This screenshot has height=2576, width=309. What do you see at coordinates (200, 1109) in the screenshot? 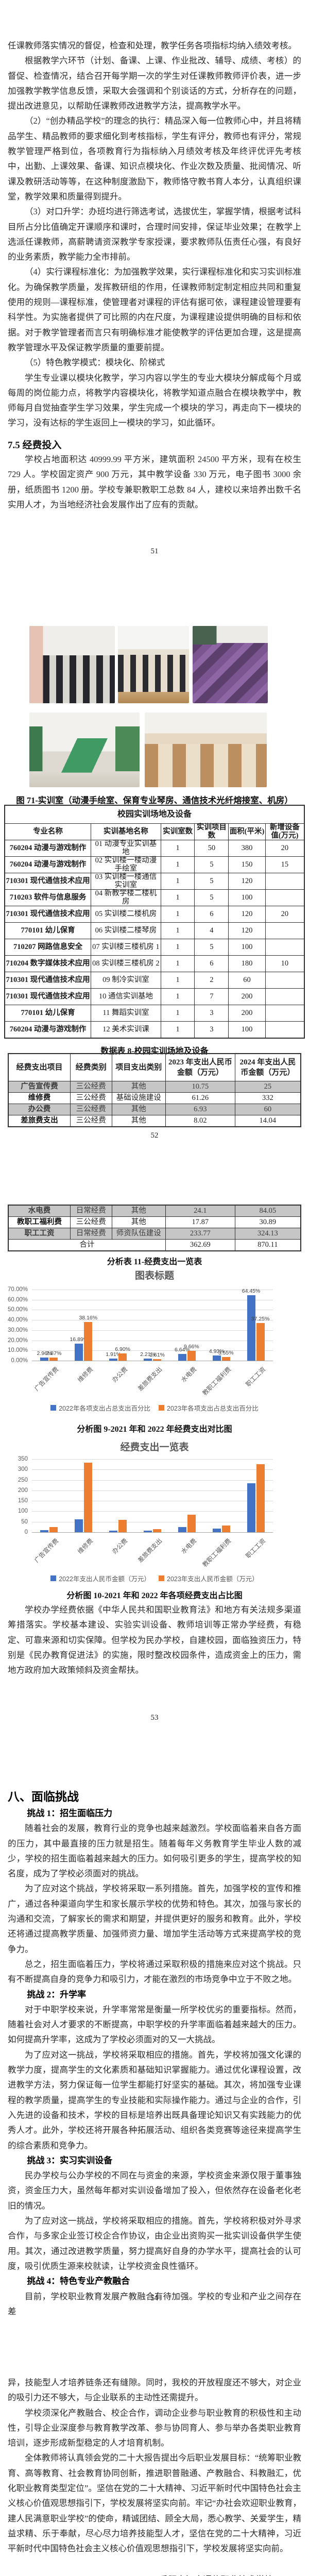
I see `table-cell: 6.93` at bounding box center [200, 1109].